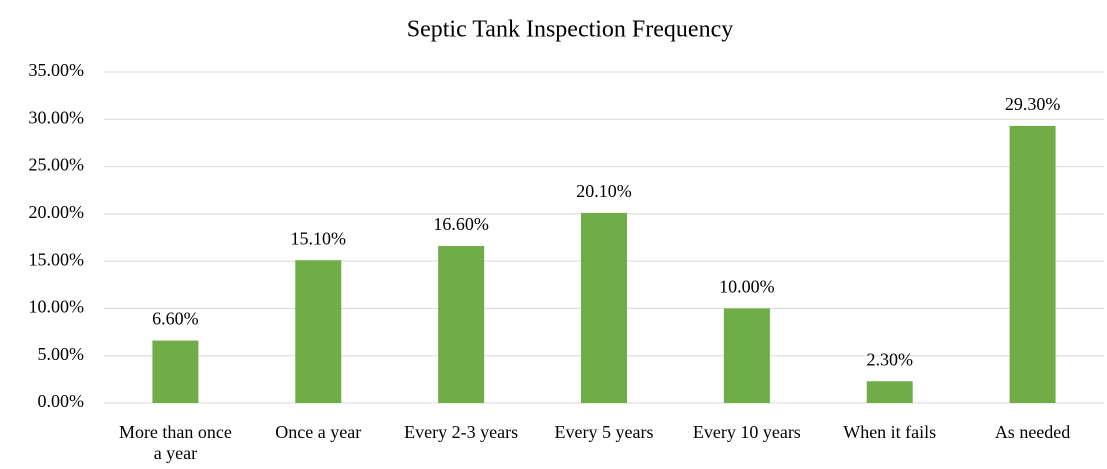 Image resolution: width=1107 pixels, height=469 pixels. I want to click on x-tick-label: Once a year, so click(318, 432).